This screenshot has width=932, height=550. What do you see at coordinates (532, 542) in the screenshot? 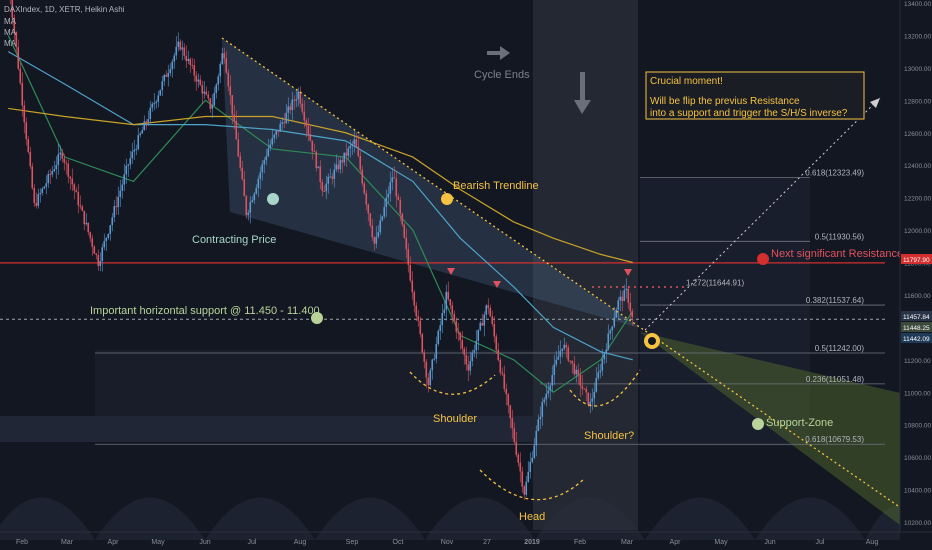
I see `x-tick-label: 2019` at bounding box center [532, 542].